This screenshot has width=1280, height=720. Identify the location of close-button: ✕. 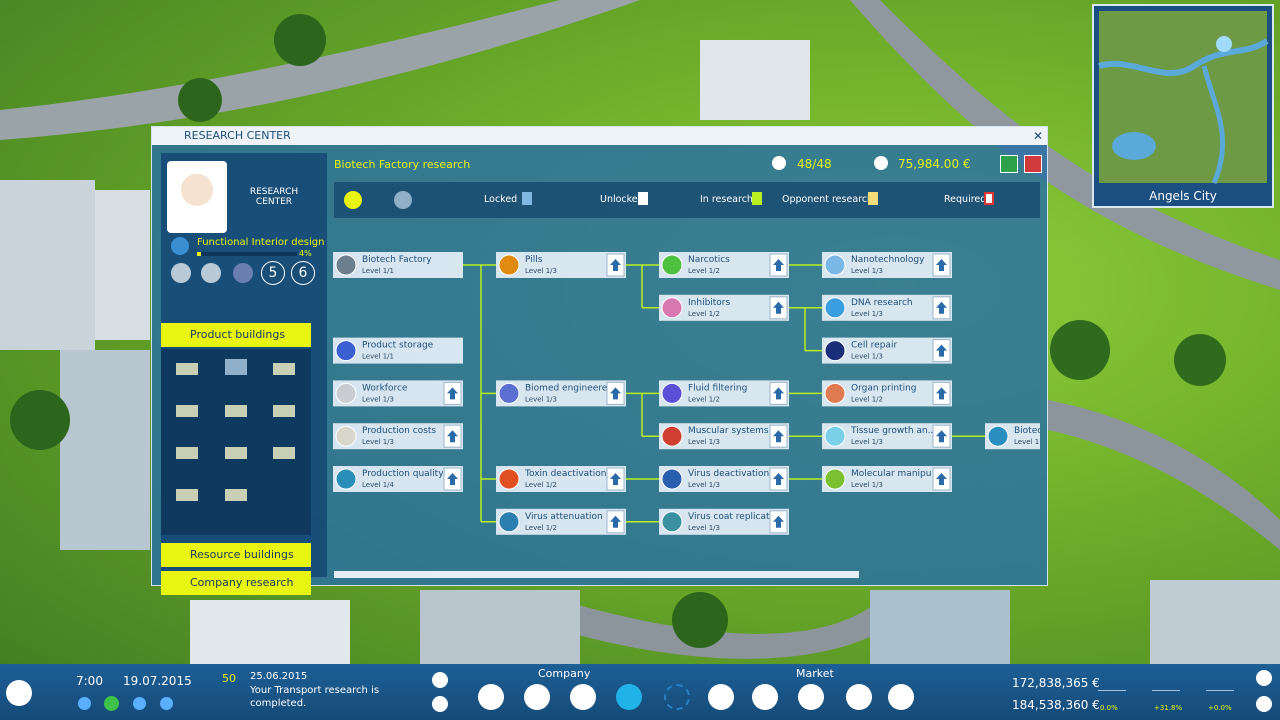
(1037, 136).